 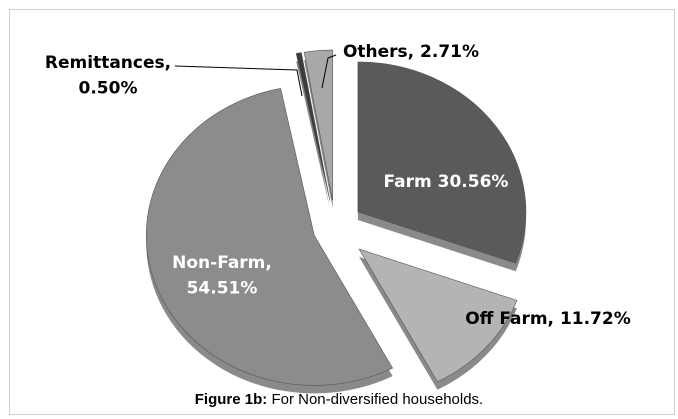 I want to click on data-label: Off Farm, 11.72%, so click(x=548, y=319).